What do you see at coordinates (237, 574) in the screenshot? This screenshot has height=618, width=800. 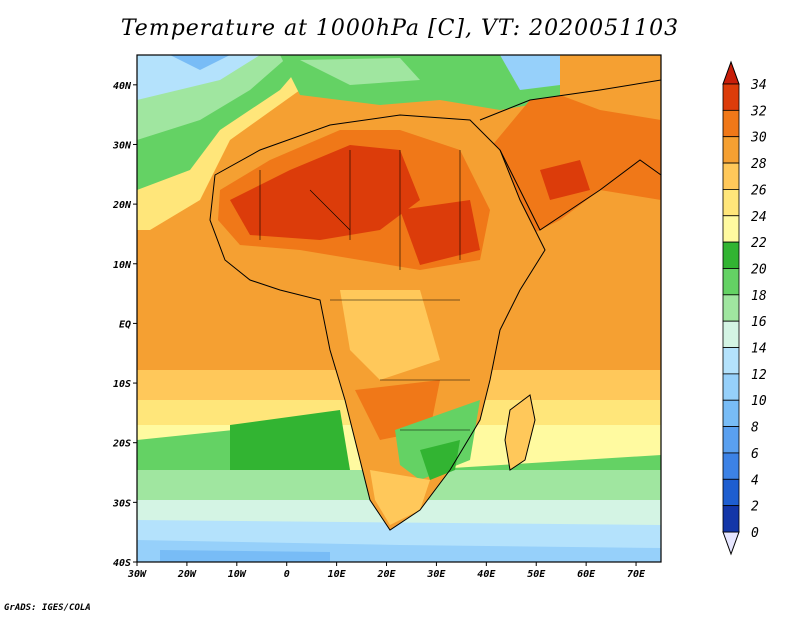 I see `lon-tick-label: 10W` at bounding box center [237, 574].